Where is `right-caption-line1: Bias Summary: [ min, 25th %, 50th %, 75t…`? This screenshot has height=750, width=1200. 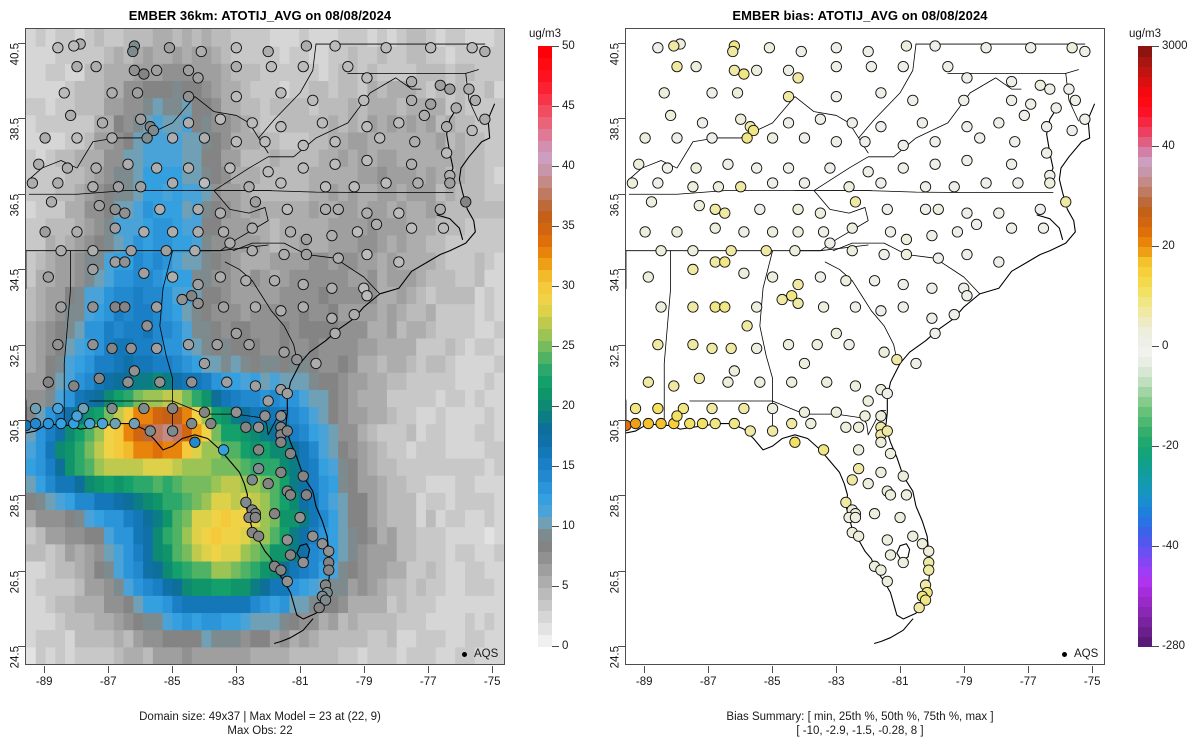
right-caption-line1: Bias Summary: [ min, 25th %, 50th %, 75t… is located at coordinates (860, 717).